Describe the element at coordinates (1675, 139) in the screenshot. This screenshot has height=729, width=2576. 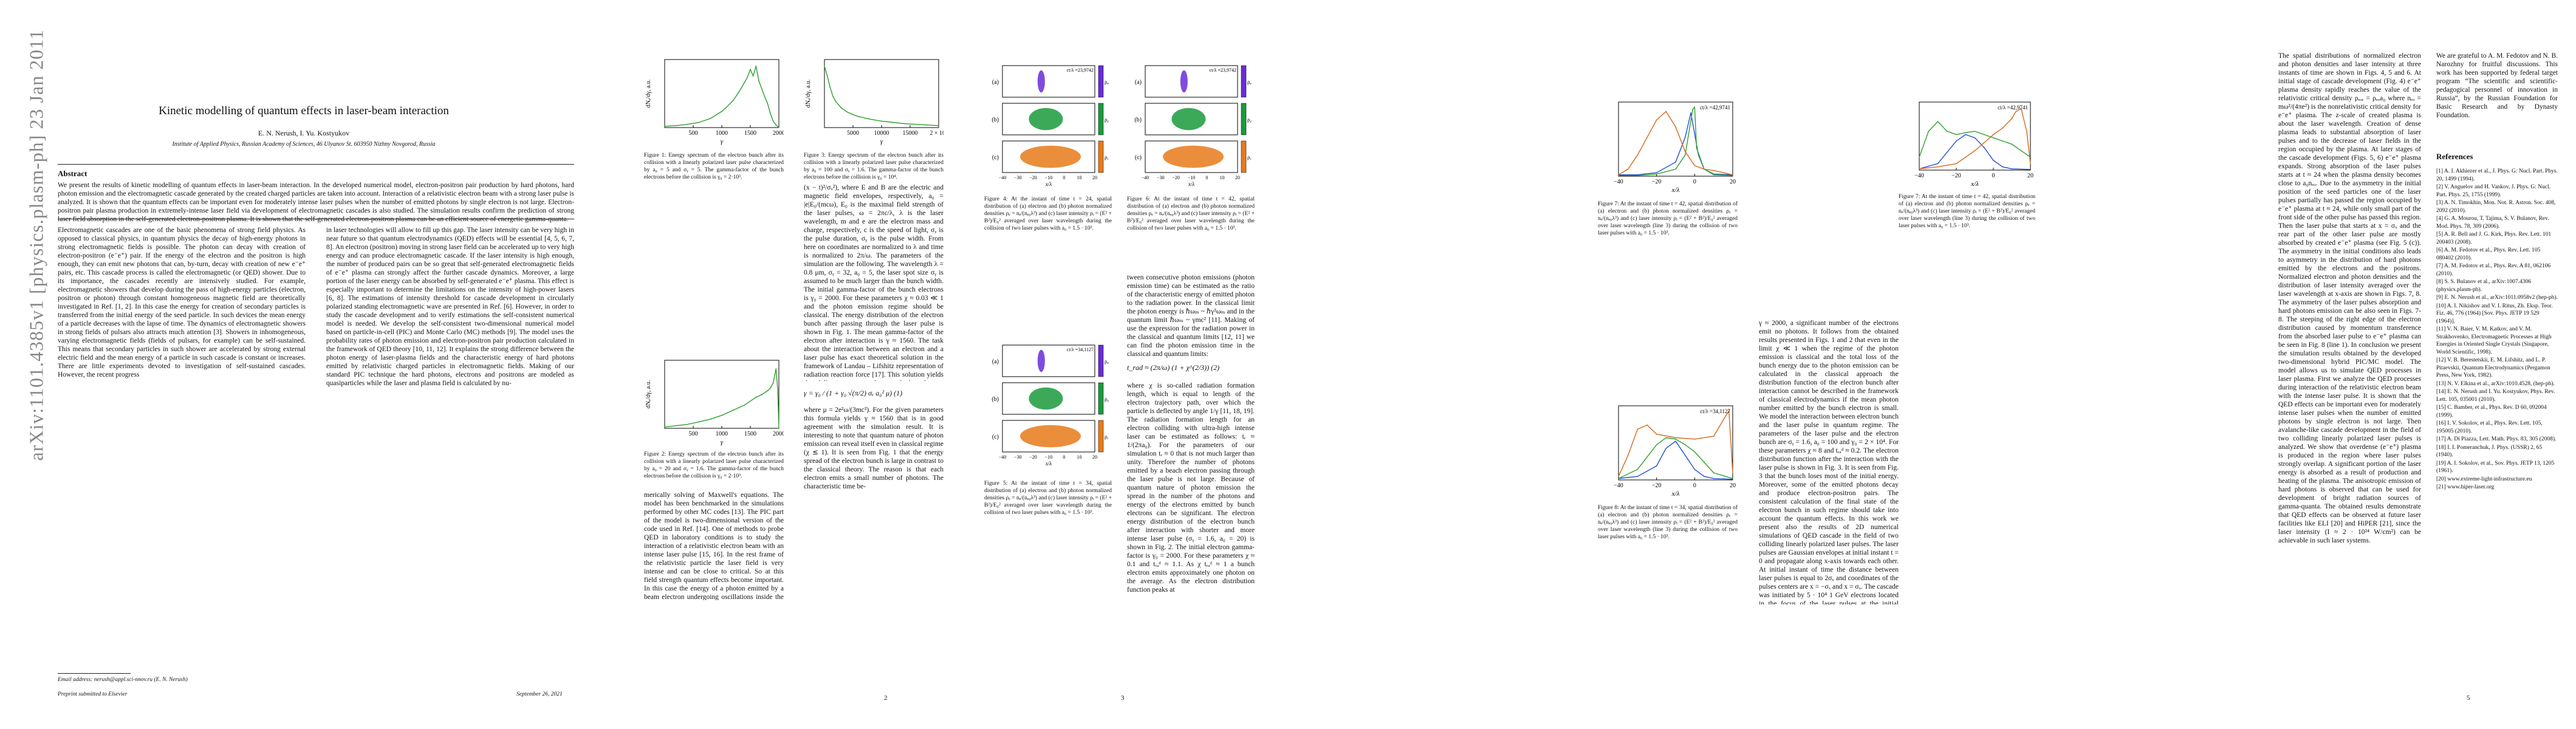
I see `plot-frame` at that location.